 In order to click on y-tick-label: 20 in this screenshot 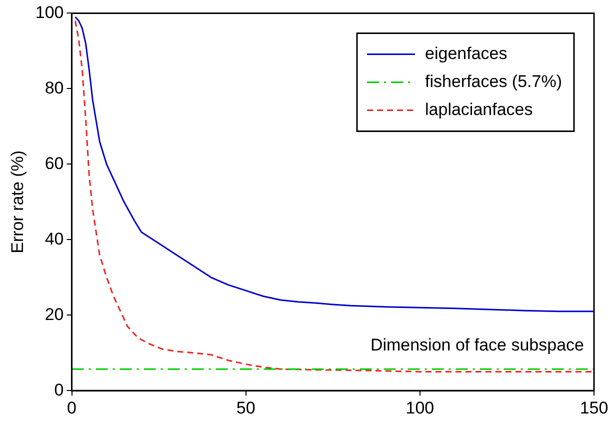, I will do `click(54, 314)`.